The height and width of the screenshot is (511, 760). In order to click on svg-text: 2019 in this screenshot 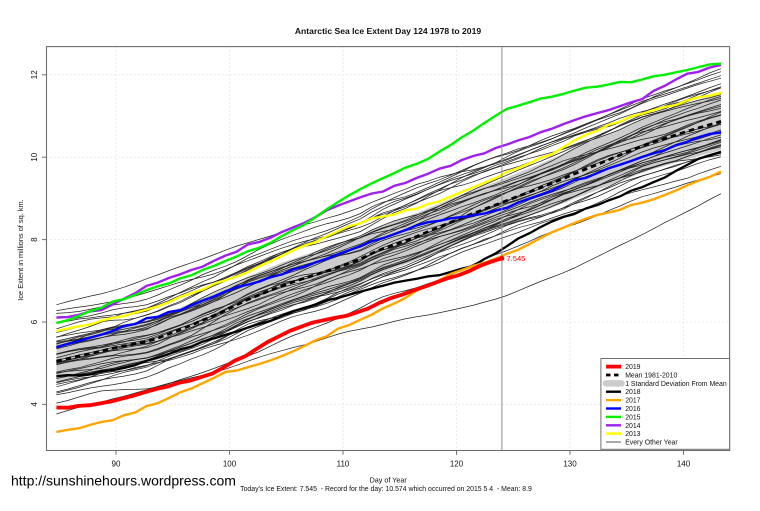, I will do `click(632, 367)`.